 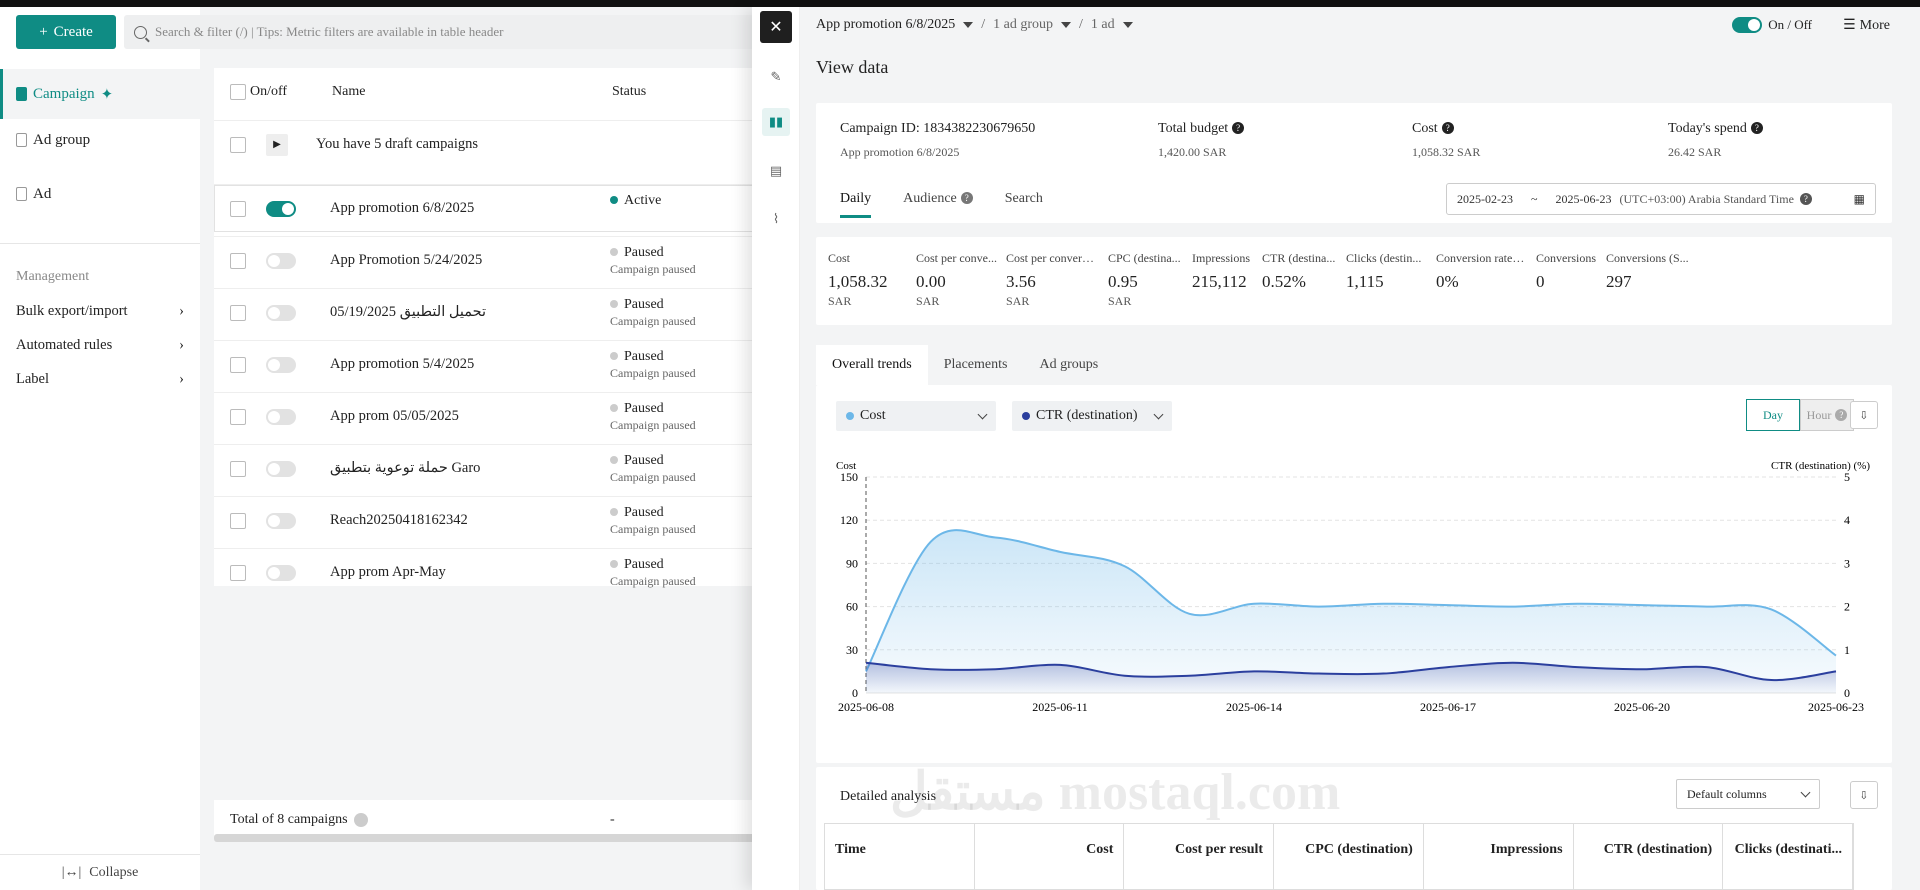 What do you see at coordinates (100, 140) in the screenshot?
I see `nav-item-ad-group: Ad group` at bounding box center [100, 140].